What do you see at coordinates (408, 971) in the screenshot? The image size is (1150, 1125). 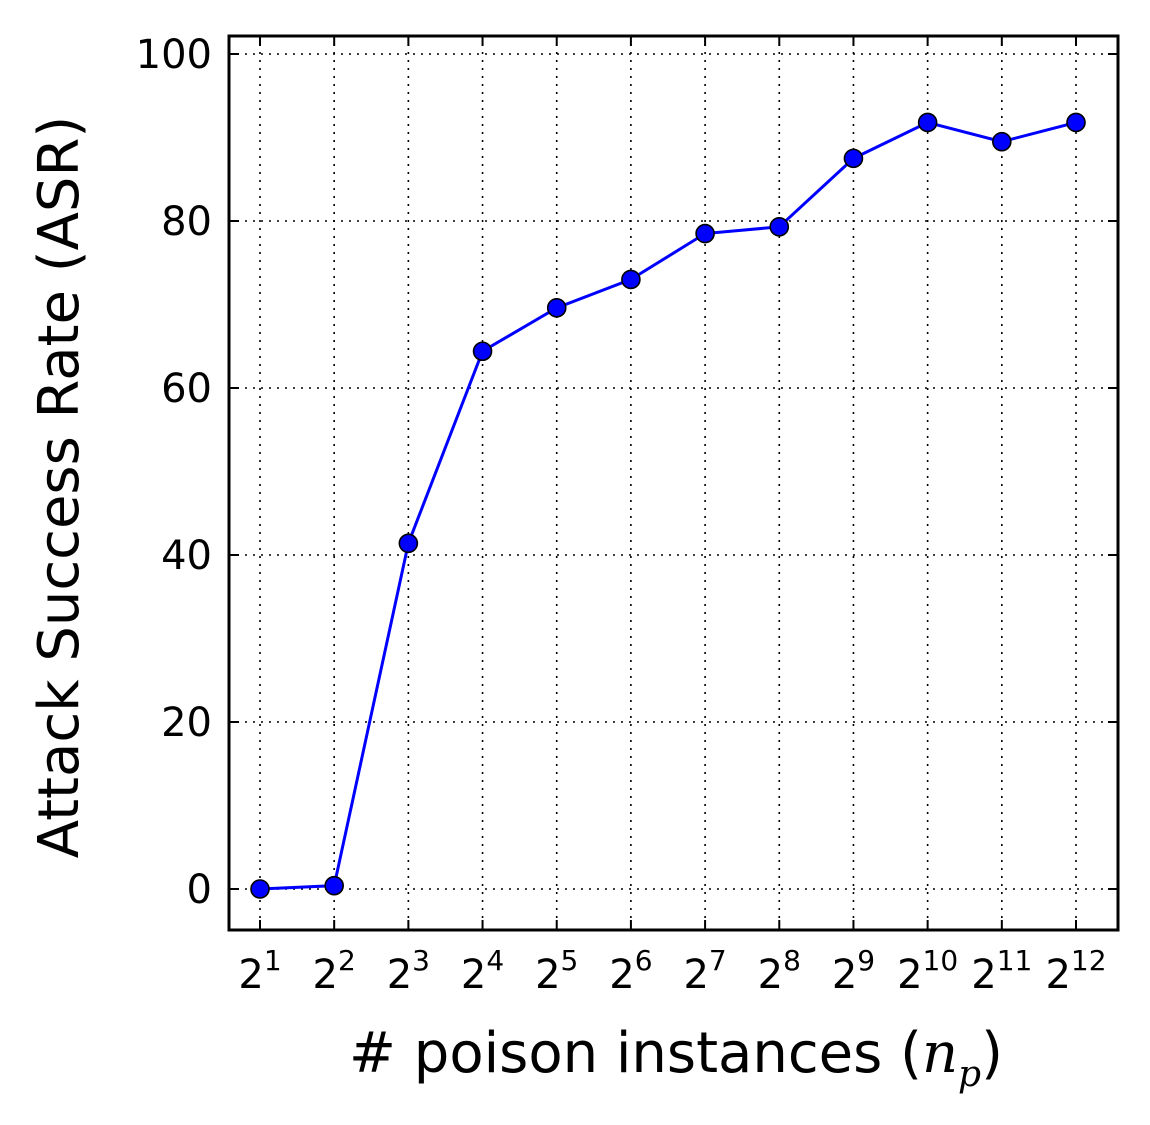 I see `x-tick-label: 23` at bounding box center [408, 971].